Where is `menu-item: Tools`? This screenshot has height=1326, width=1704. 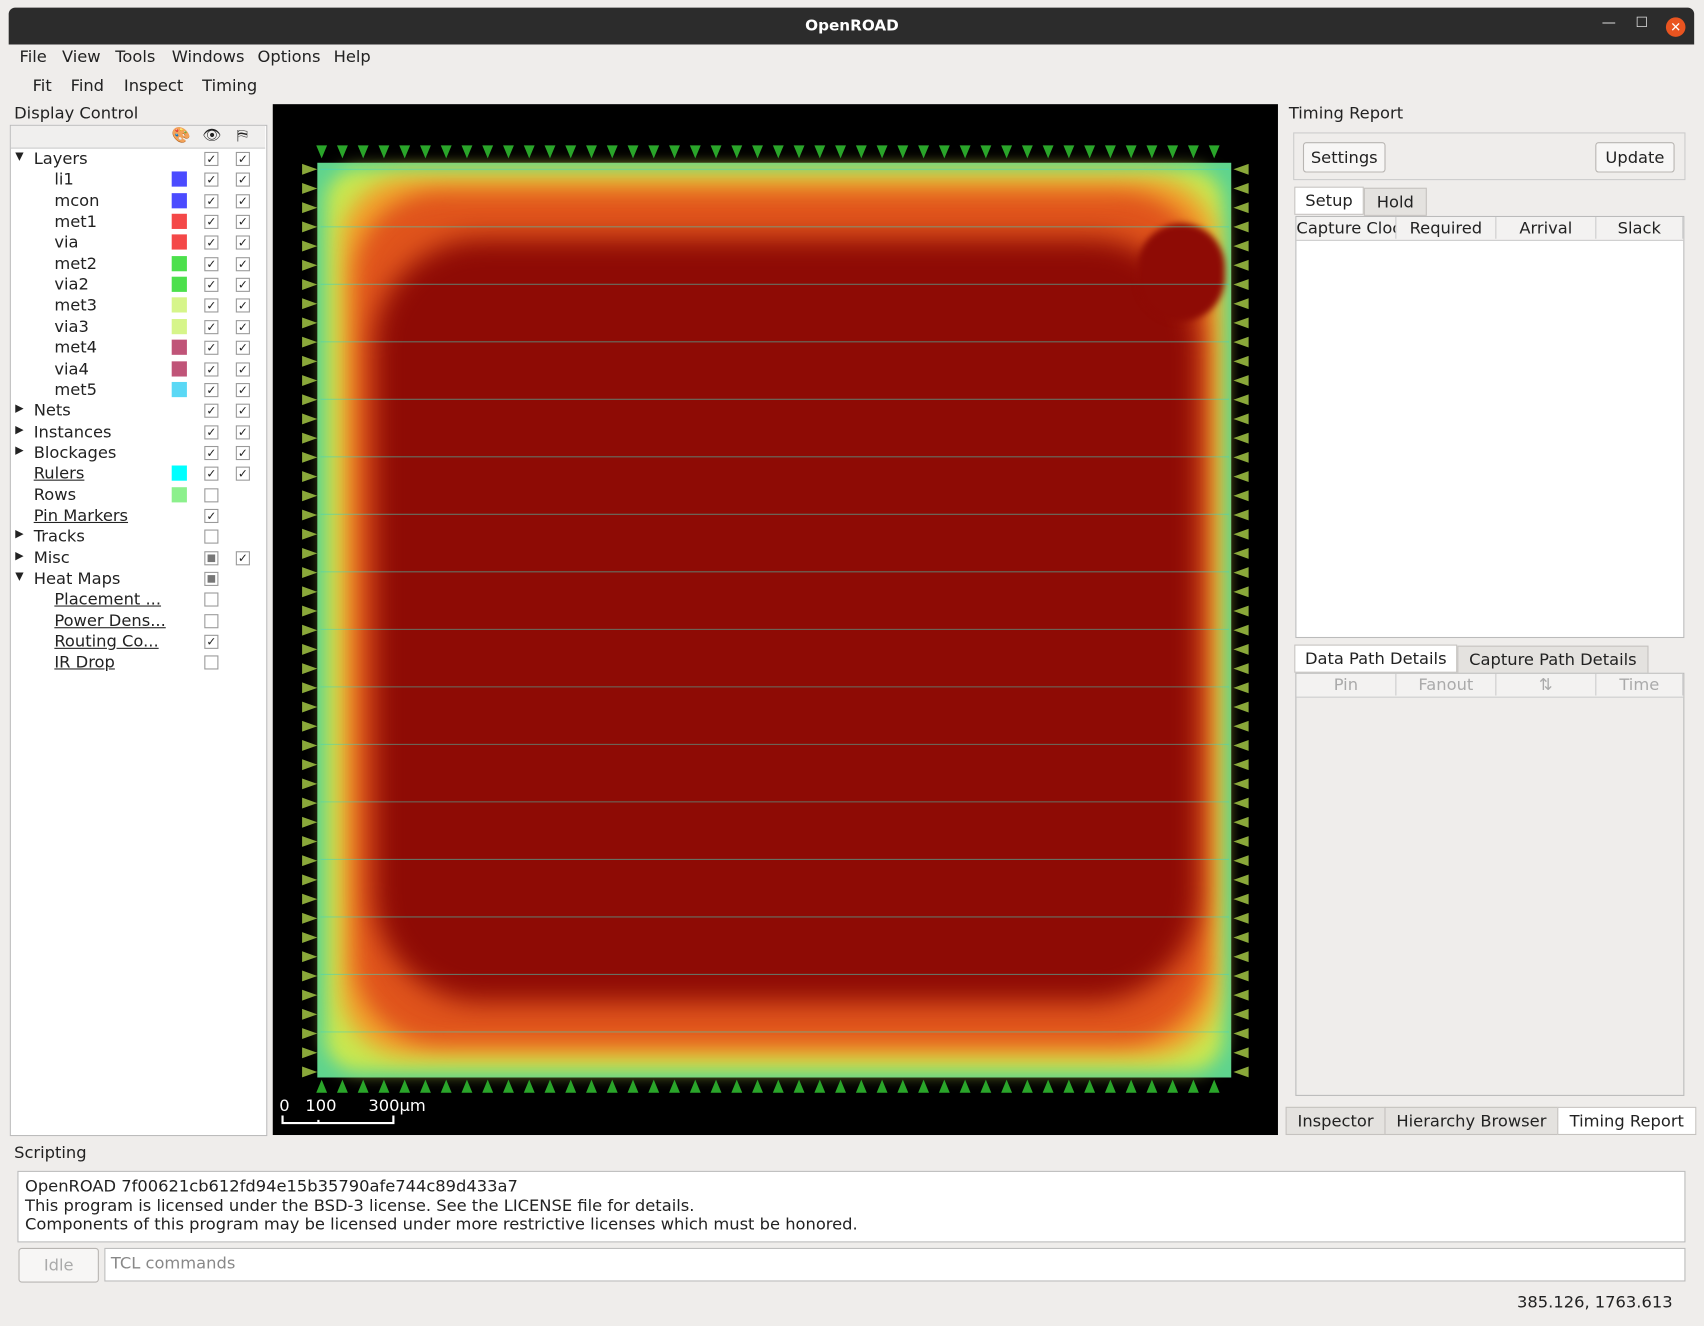
menu-item: Tools is located at coordinates (135, 56).